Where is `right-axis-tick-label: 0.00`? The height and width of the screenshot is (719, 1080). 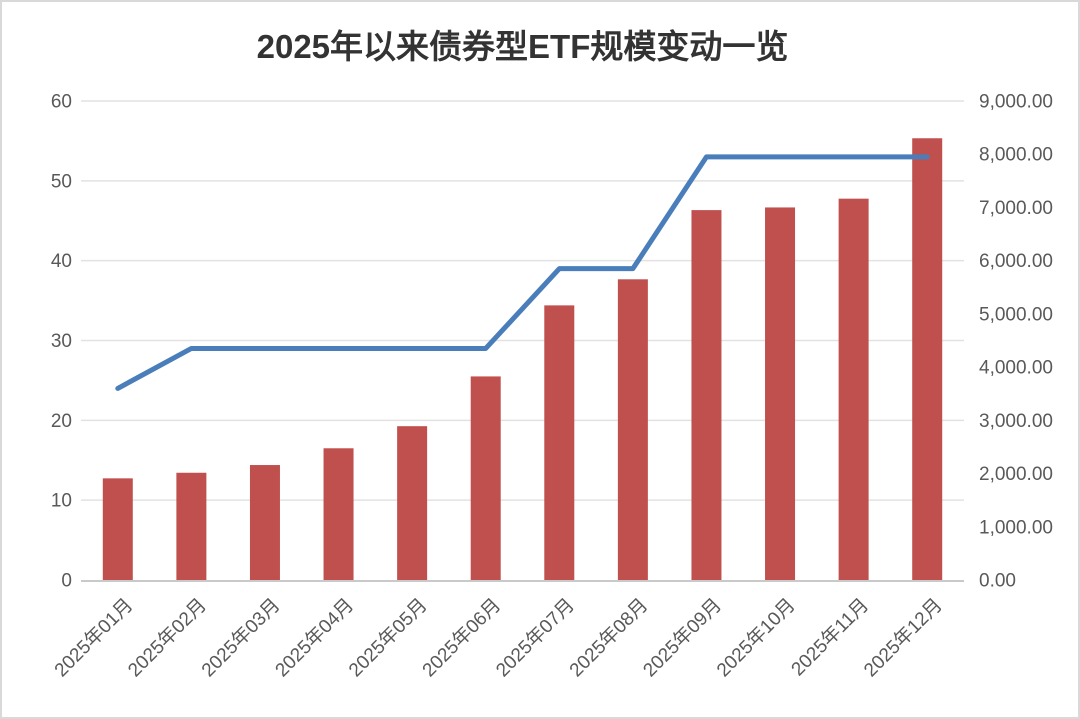 right-axis-tick-label: 0.00 is located at coordinates (997, 581).